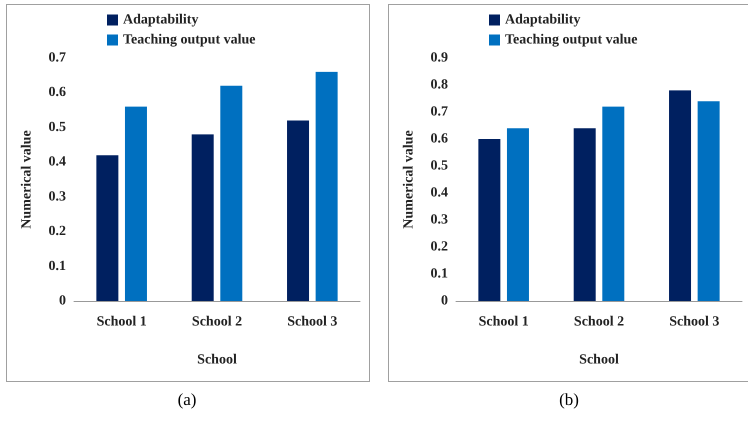 The height and width of the screenshot is (443, 748). What do you see at coordinates (569, 400) in the screenshot?
I see `text: (b)` at bounding box center [569, 400].